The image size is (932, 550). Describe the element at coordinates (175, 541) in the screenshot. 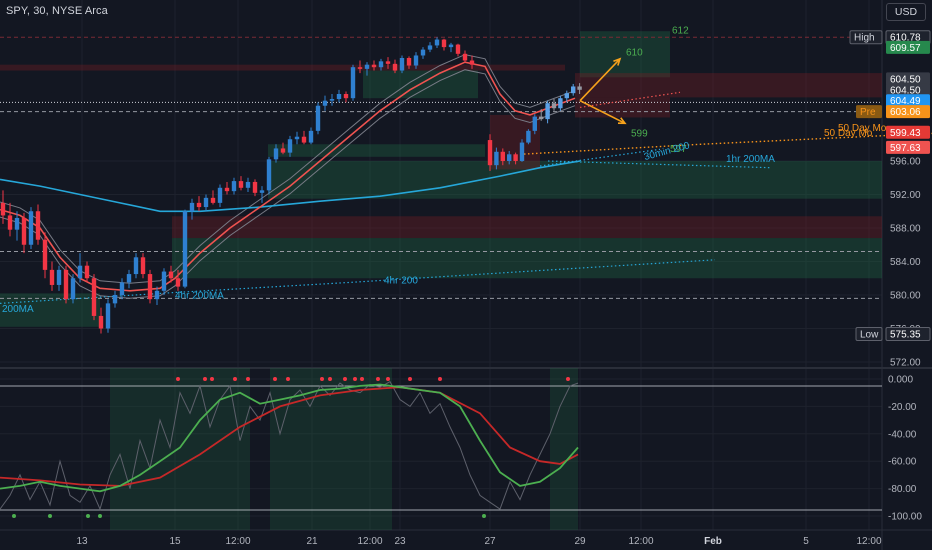

I see `time-tick-label: 15` at that location.